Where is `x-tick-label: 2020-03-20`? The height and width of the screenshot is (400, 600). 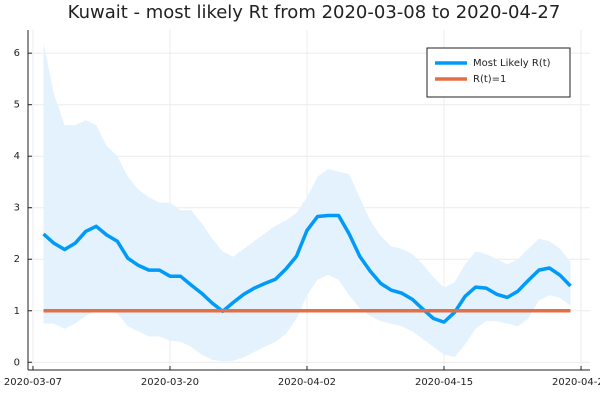 x-tick-label: 2020-03-20 is located at coordinates (170, 382).